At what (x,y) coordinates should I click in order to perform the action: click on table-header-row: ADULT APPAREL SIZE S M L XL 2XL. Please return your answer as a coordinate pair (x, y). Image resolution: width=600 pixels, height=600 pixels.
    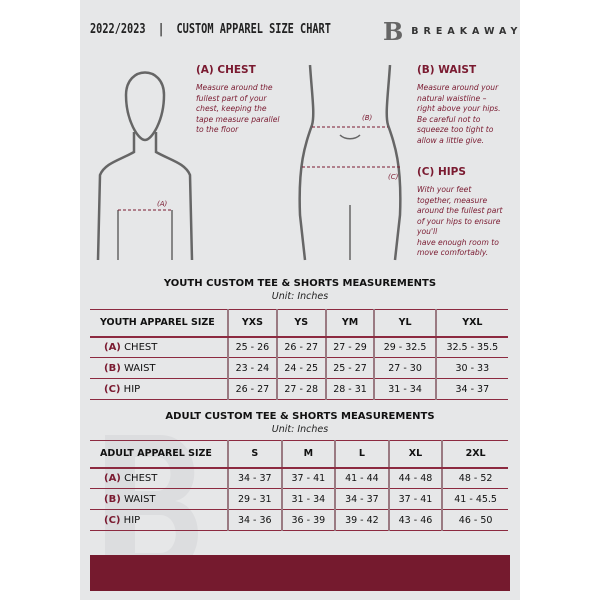
    Looking at the image, I should click on (299, 454).